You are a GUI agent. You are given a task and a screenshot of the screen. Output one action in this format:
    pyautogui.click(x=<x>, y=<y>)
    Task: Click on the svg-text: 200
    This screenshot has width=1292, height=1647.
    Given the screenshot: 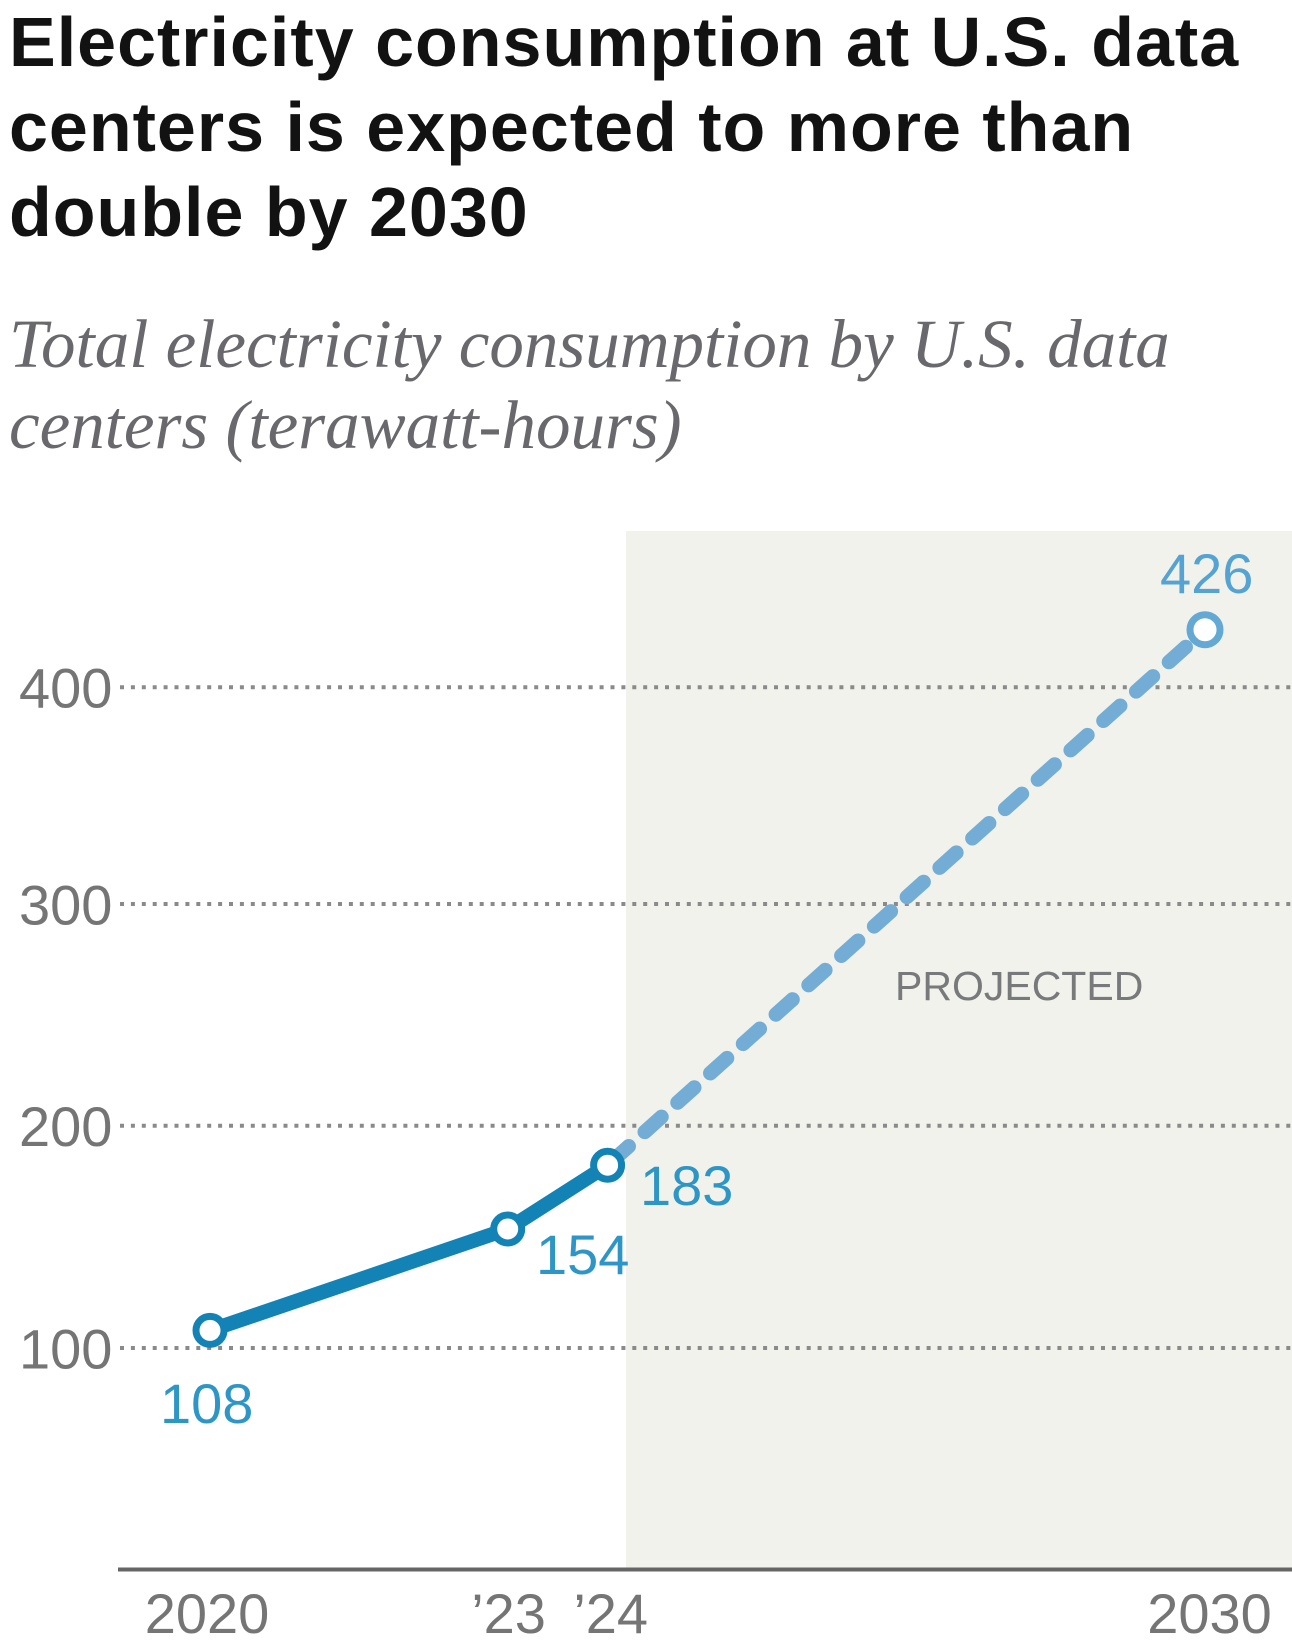 What is the action you would take?
    pyautogui.click(x=65, y=1126)
    